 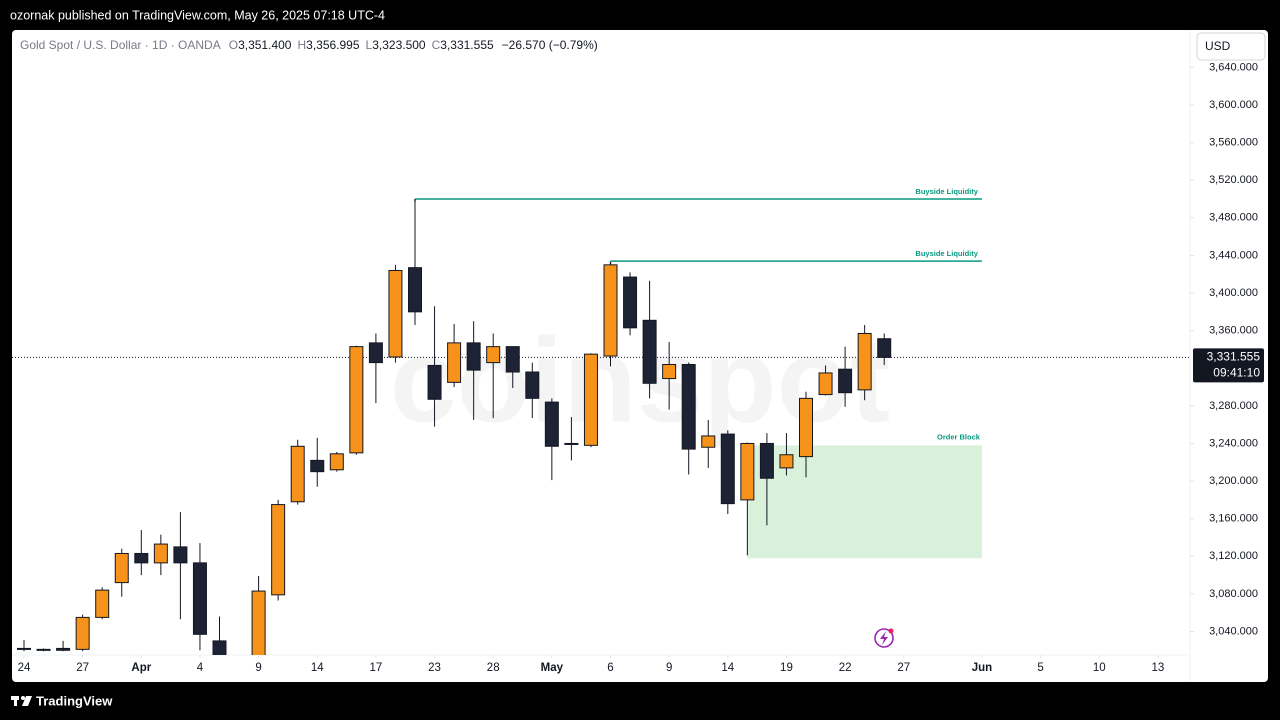 What do you see at coordinates (1233, 143) in the screenshot?
I see `y-tick-label: 3,560.000` at bounding box center [1233, 143].